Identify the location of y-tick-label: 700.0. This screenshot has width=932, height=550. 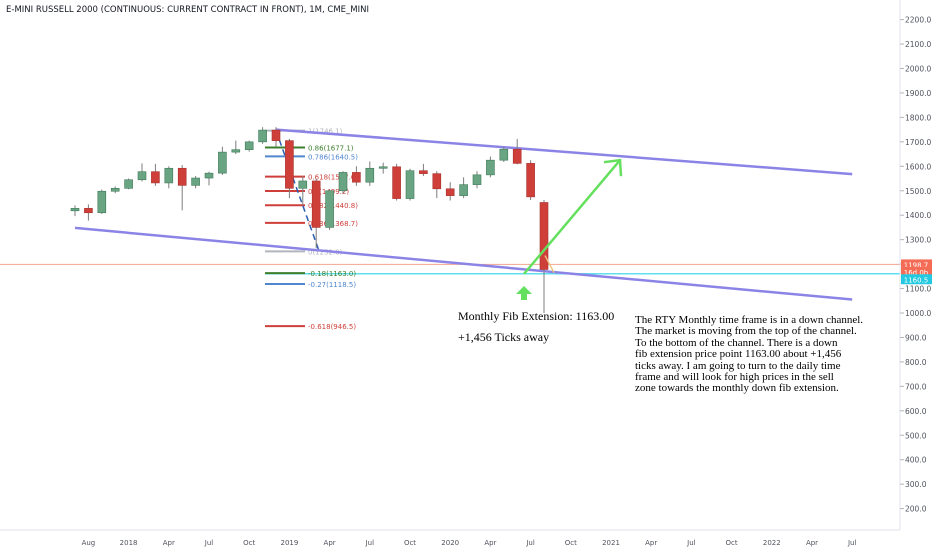
(916, 386).